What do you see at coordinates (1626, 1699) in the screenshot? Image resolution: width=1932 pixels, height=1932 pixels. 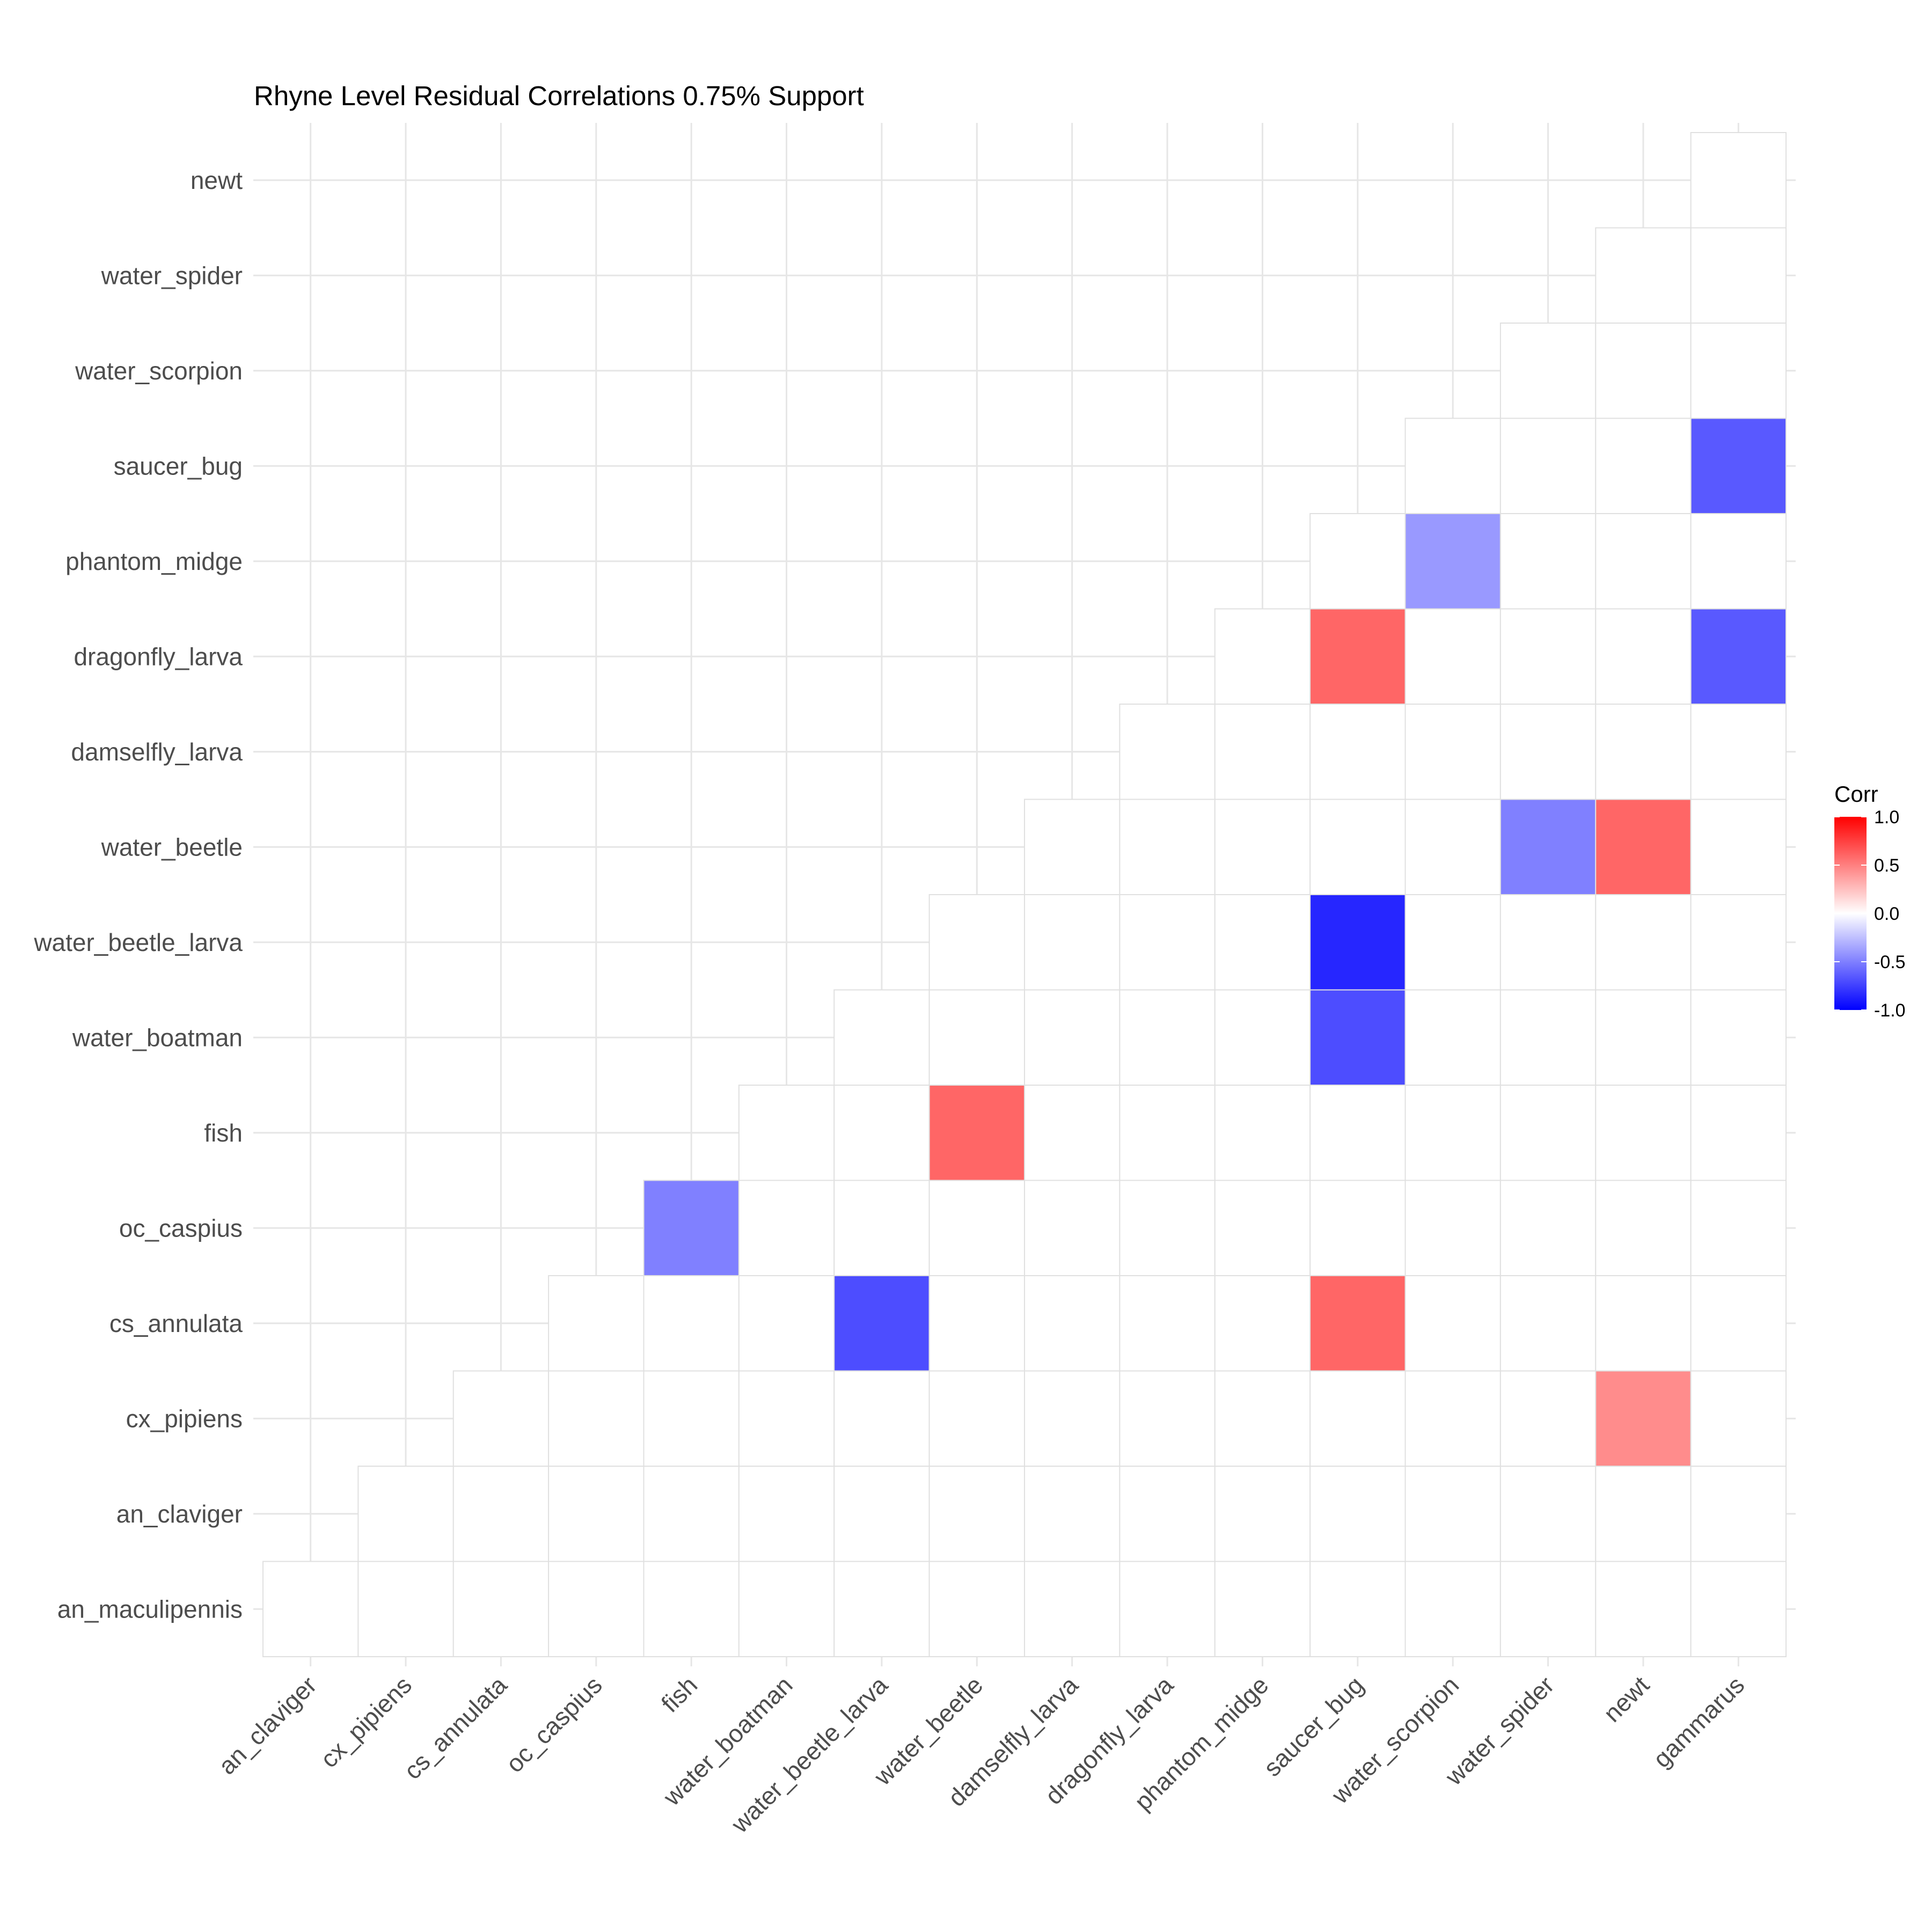 I see `x-tick-label: newt` at bounding box center [1626, 1699].